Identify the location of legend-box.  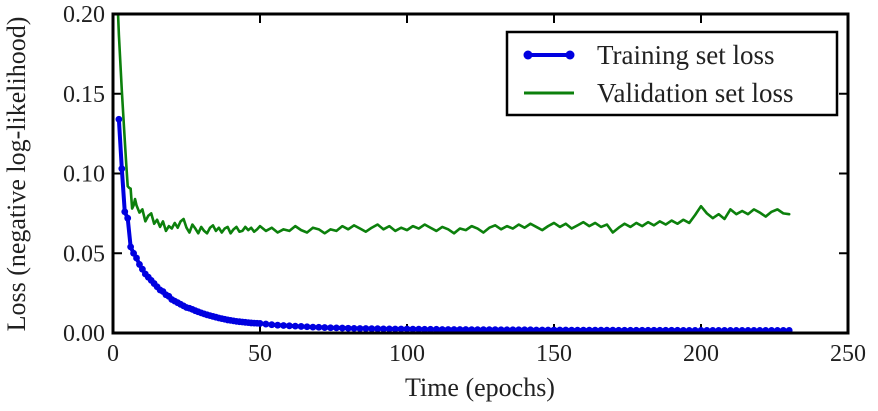
(672, 73).